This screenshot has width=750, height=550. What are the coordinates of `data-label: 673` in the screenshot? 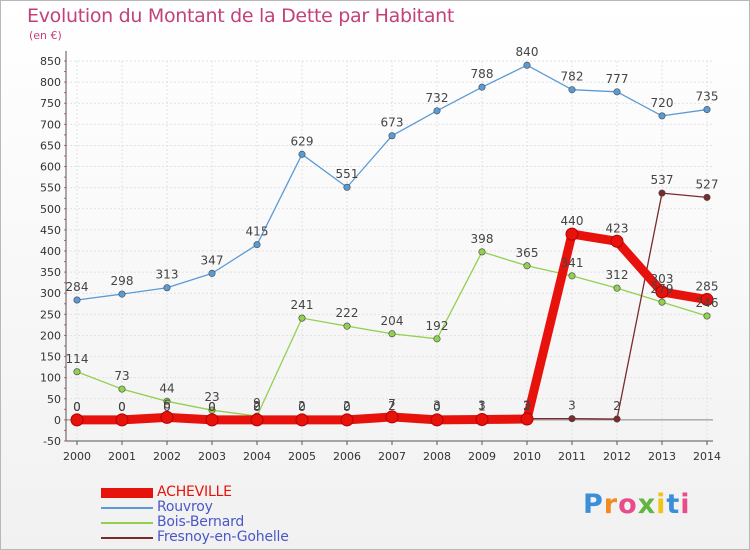 It's located at (392, 123).